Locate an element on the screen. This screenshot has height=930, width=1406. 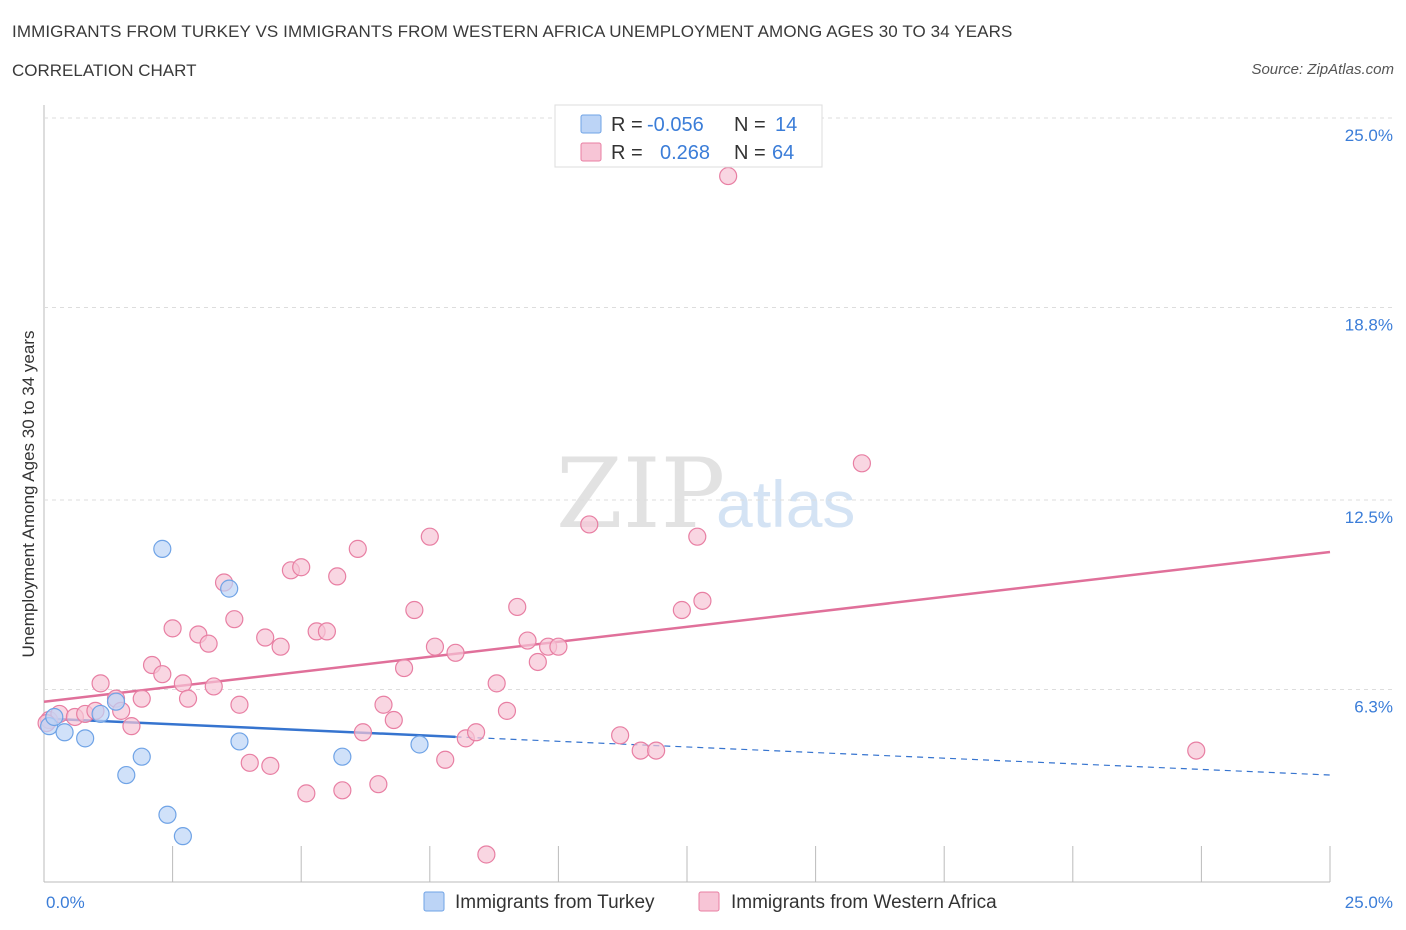
source-credit: Source: ZipAtlas.com is located at coordinates (1322, 69).